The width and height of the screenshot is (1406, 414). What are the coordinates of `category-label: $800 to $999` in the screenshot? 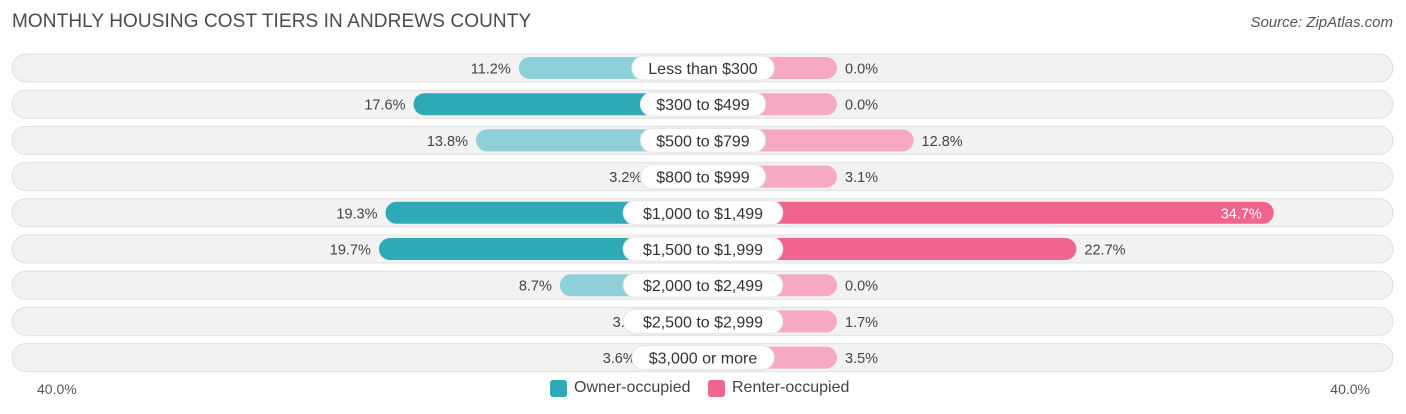 It's located at (703, 178).